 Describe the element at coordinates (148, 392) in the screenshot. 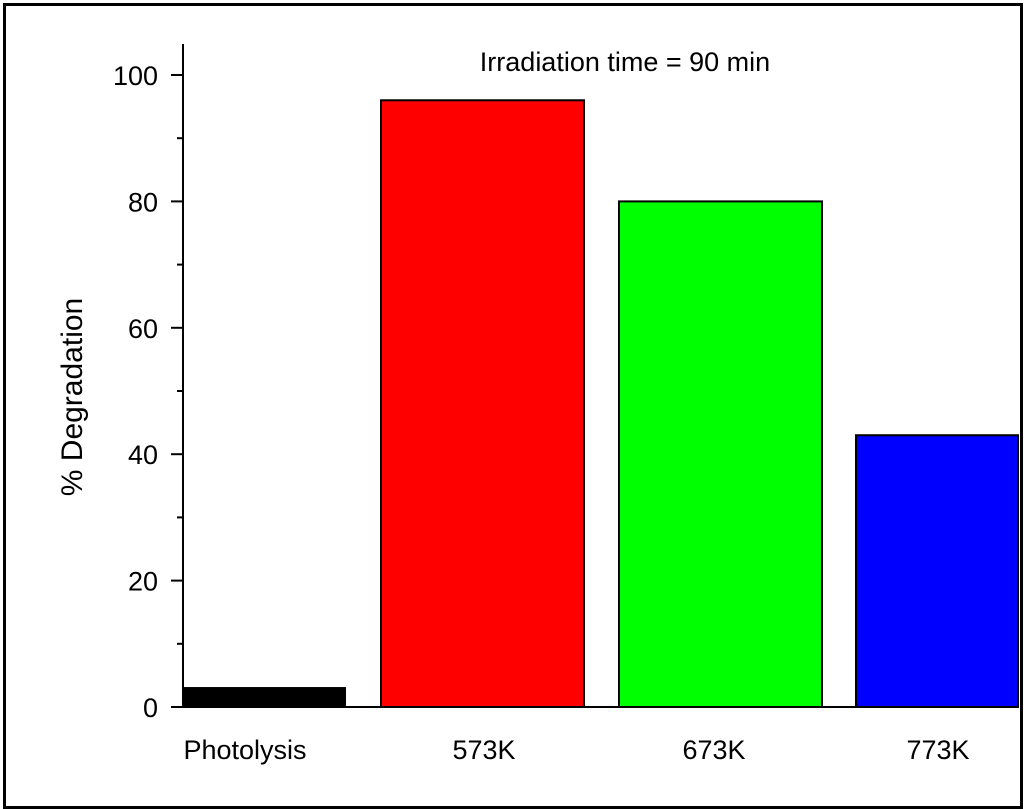

I see `y-ticks: 0 20 40 60 80 100` at that location.